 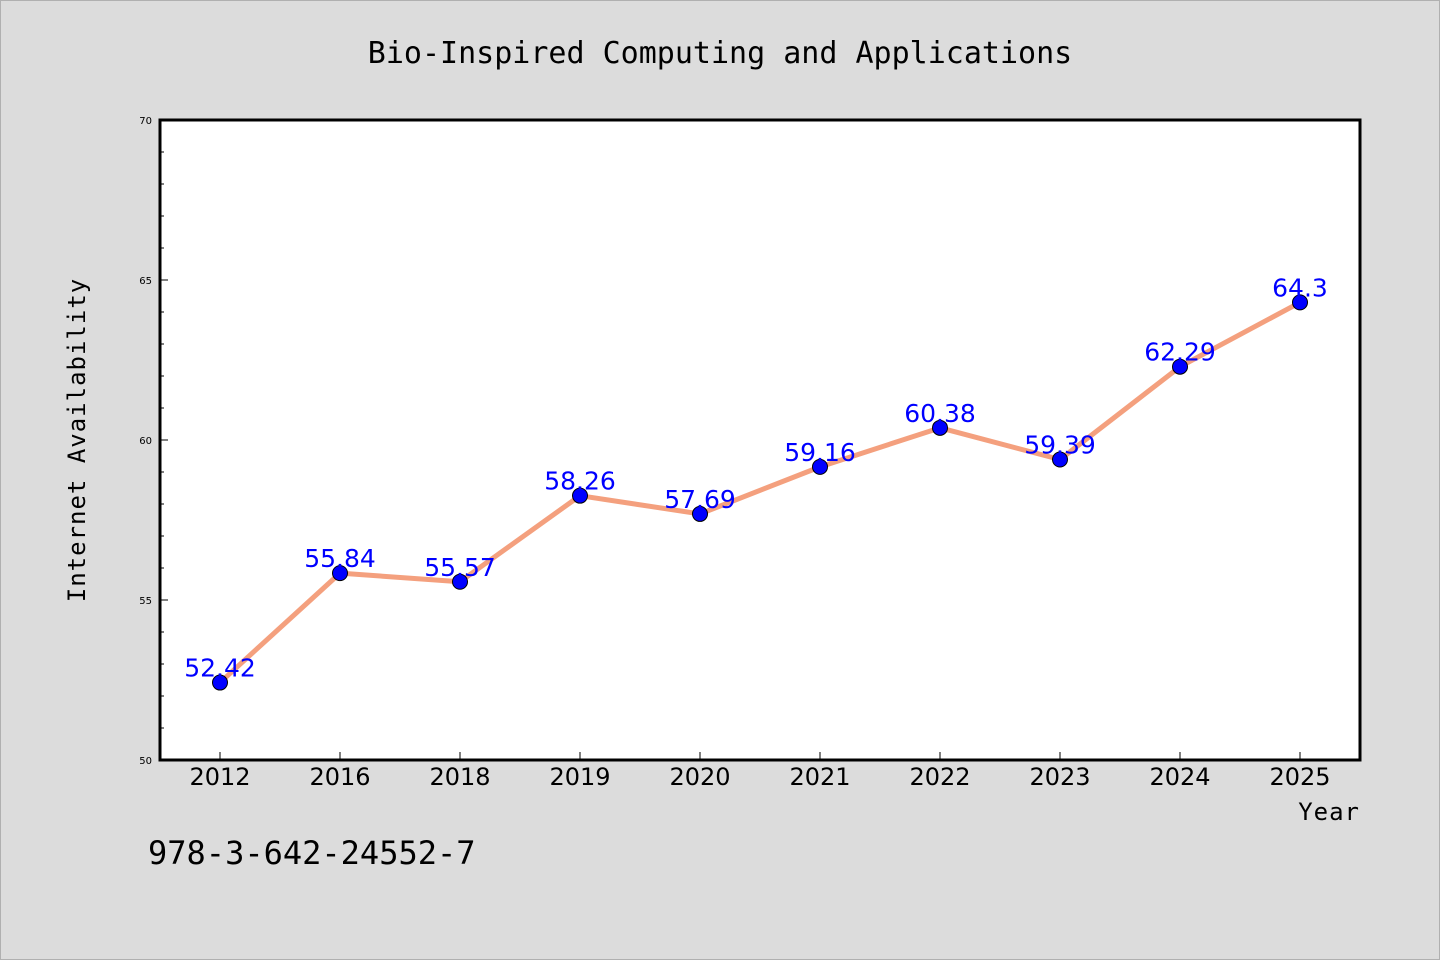 I want to click on data-label: 57.69, so click(x=700, y=499).